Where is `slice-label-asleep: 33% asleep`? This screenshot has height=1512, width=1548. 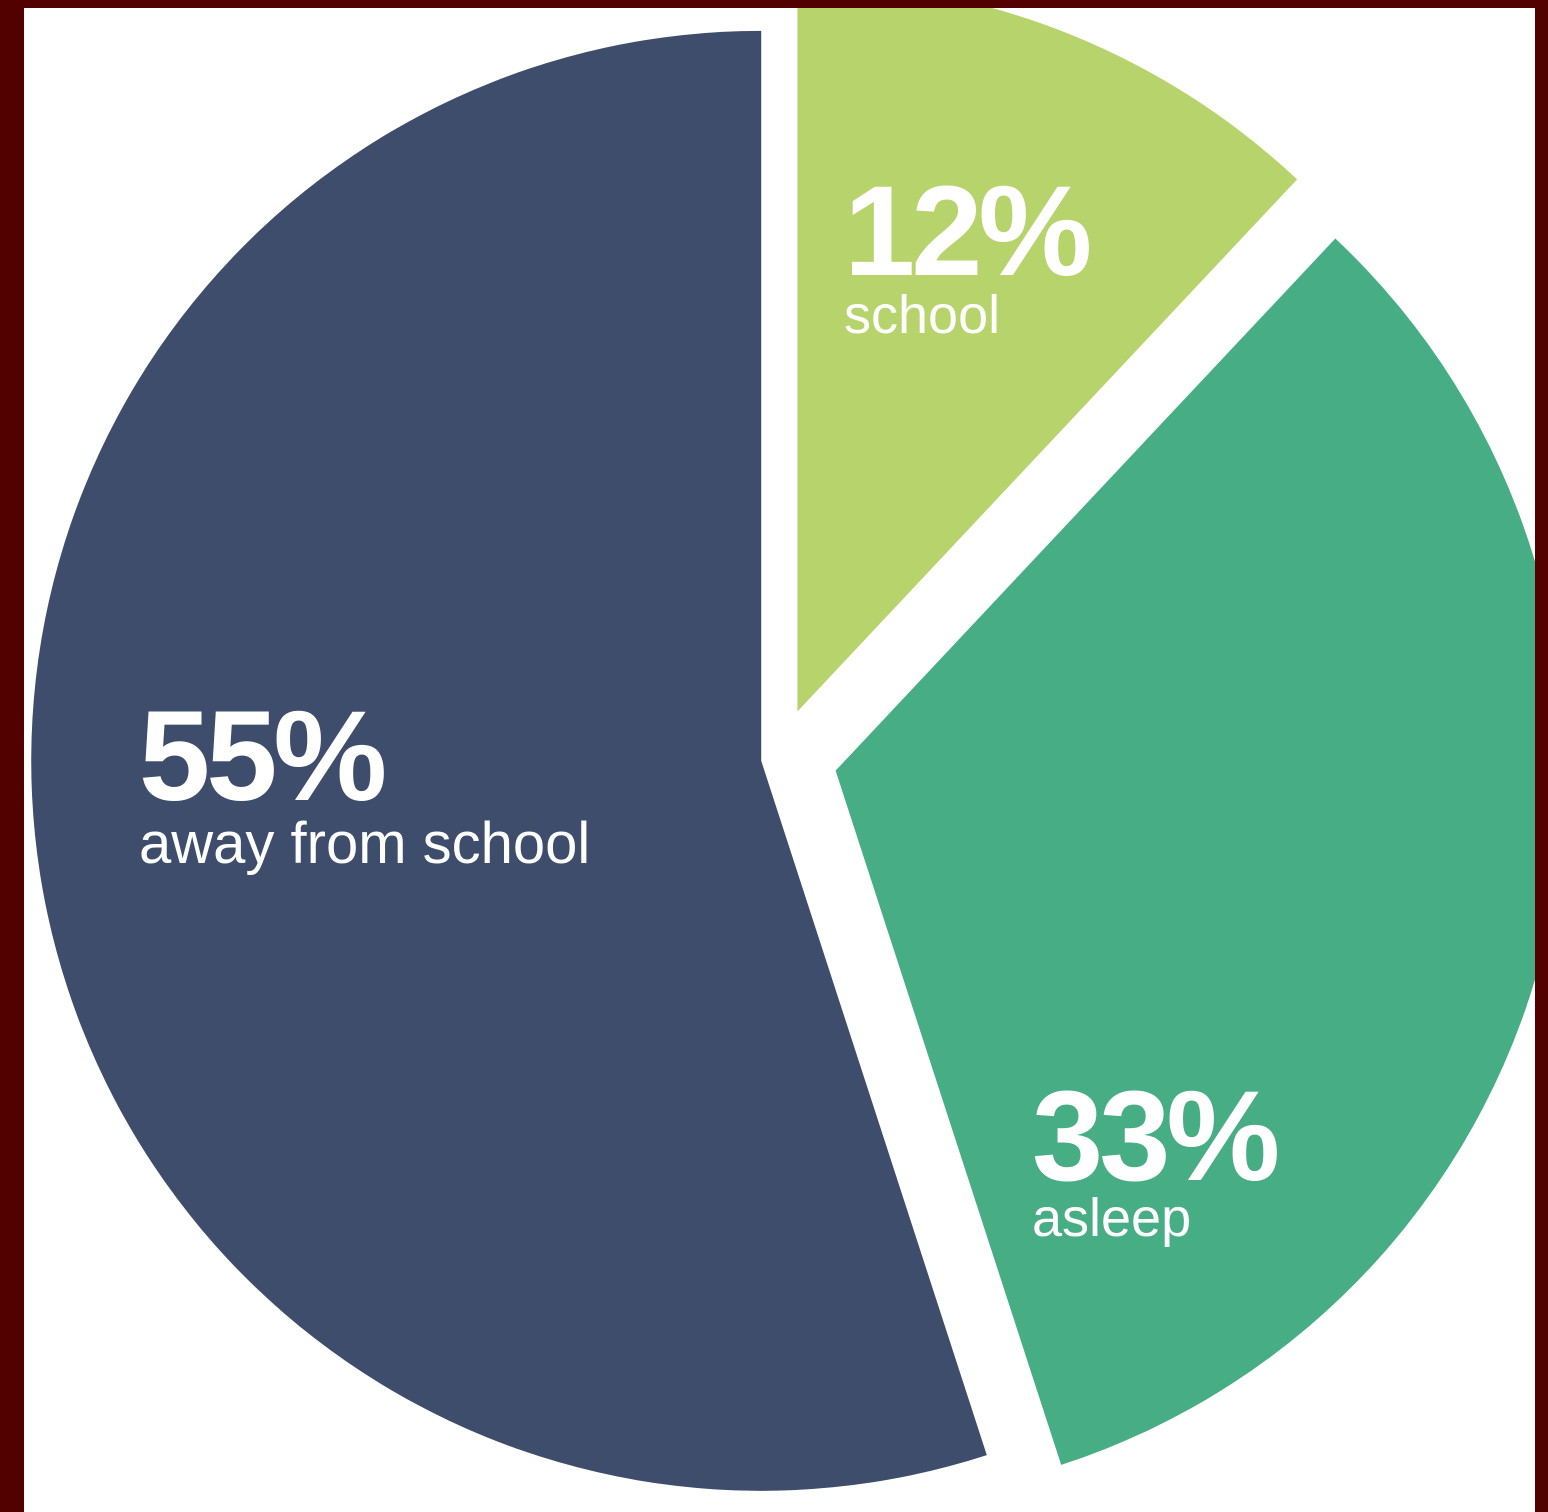 slice-label-asleep: 33% asleep is located at coordinates (1156, 1156).